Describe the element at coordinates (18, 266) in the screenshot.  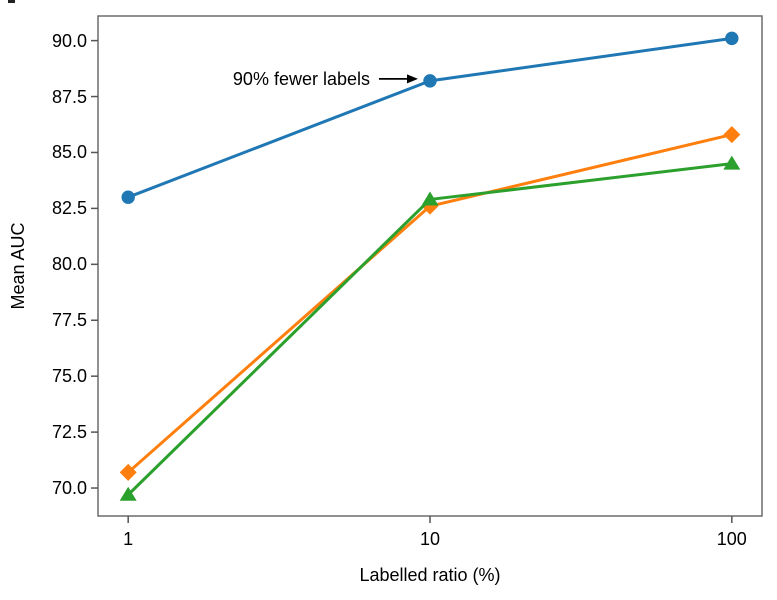
I see `y-axis-title: Mean AUC` at that location.